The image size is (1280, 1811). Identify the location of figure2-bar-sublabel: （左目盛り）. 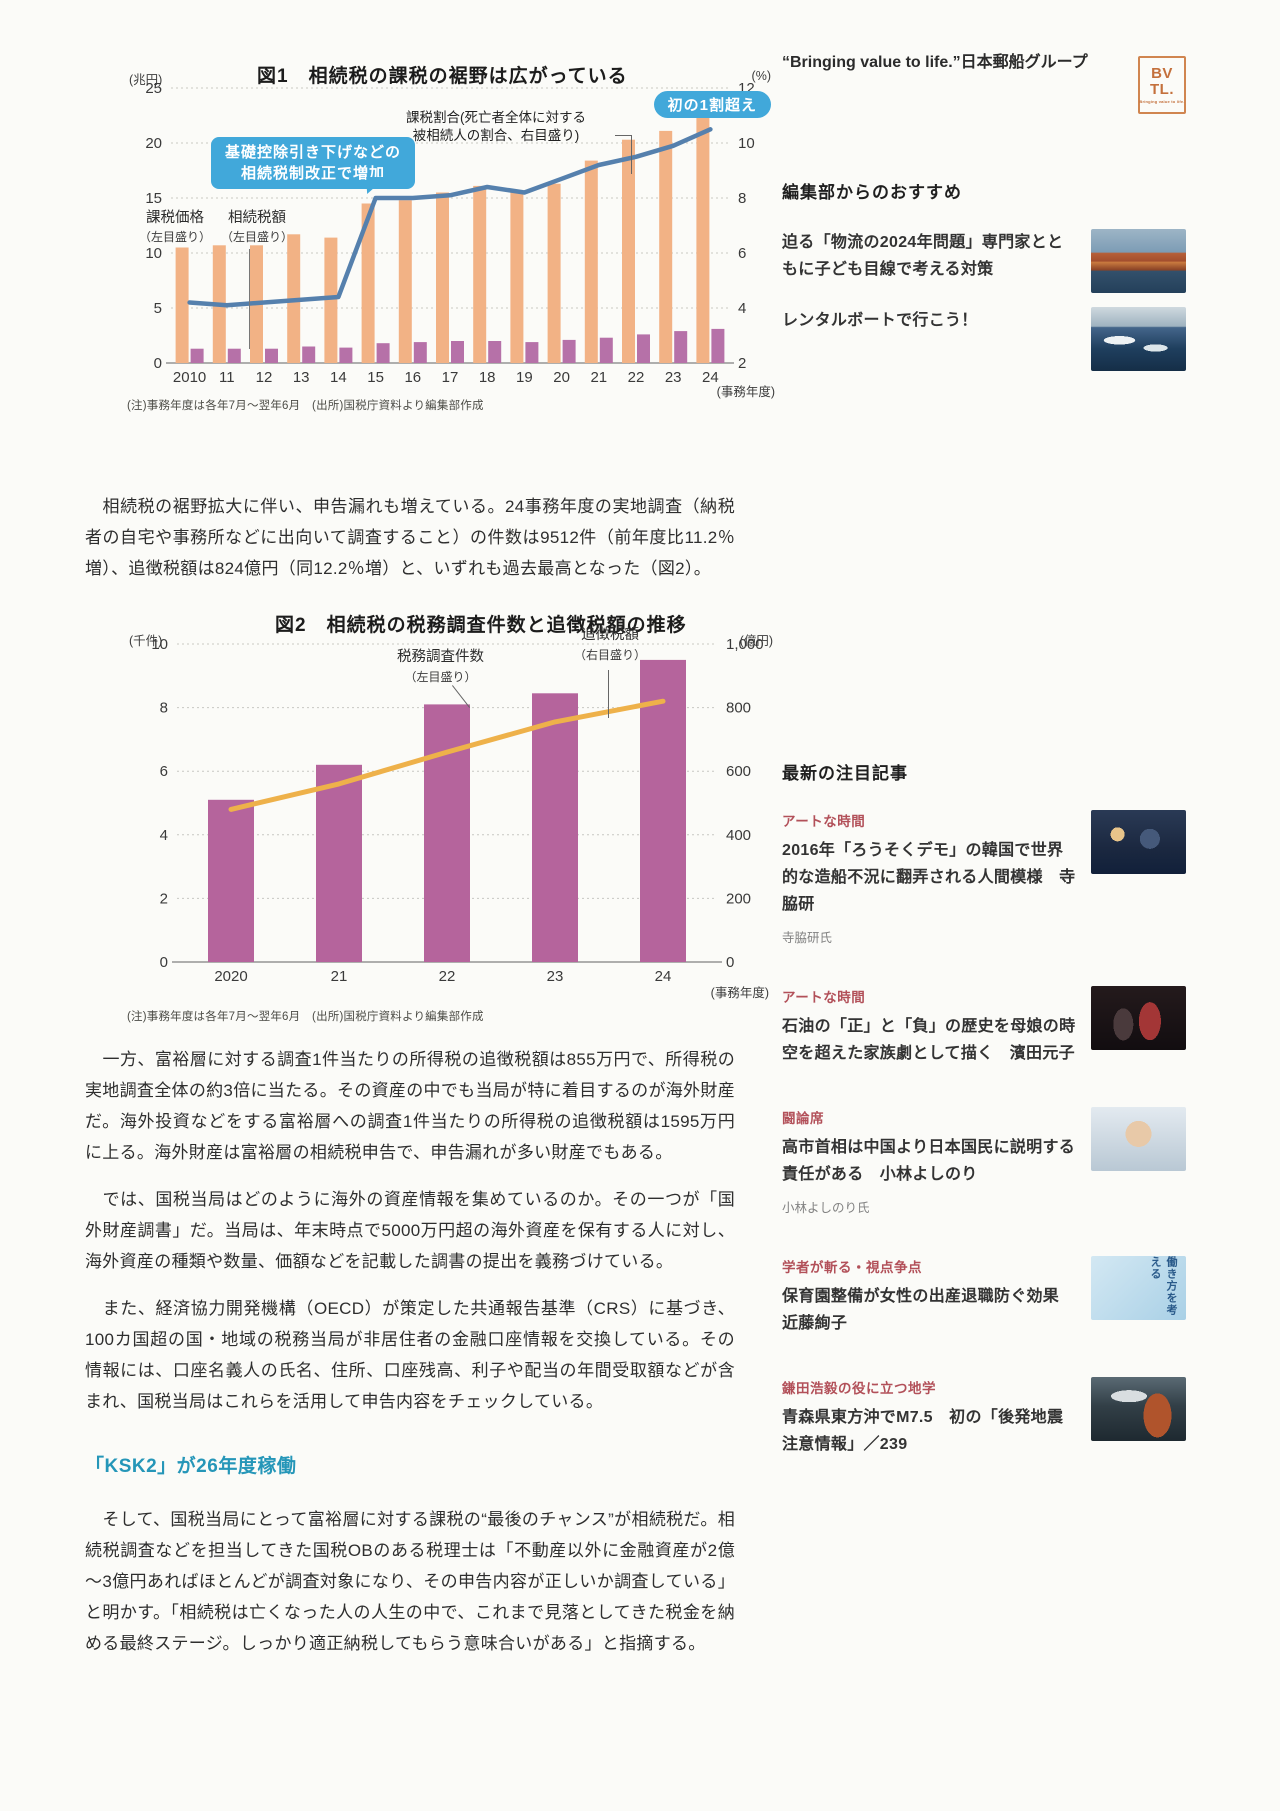
(440, 676).